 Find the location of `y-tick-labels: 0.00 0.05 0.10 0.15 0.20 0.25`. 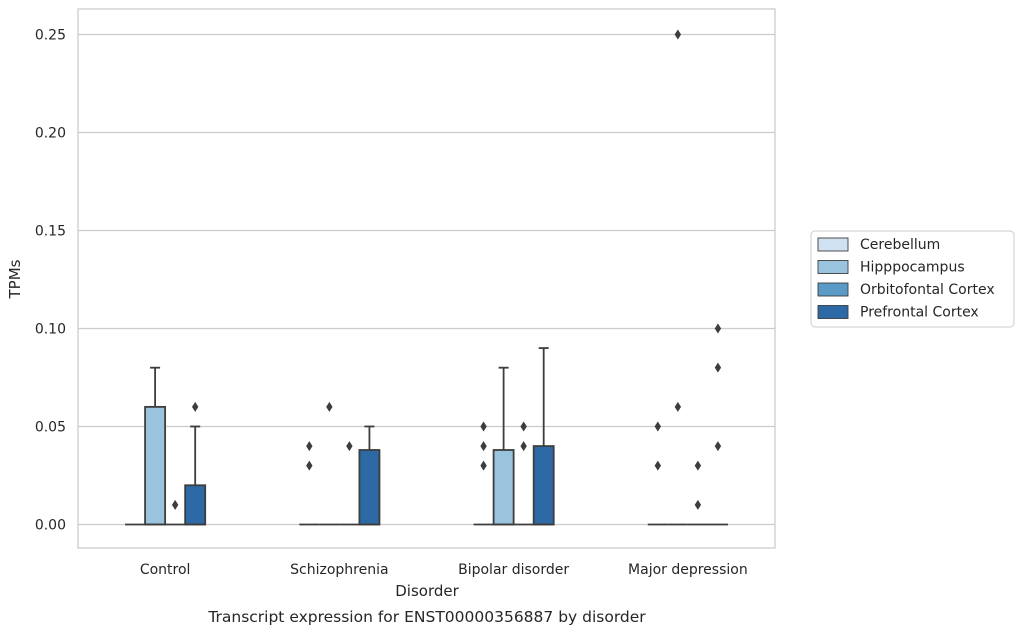

y-tick-labels: 0.00 0.05 0.10 0.15 0.20 0.25 is located at coordinates (50, 280).